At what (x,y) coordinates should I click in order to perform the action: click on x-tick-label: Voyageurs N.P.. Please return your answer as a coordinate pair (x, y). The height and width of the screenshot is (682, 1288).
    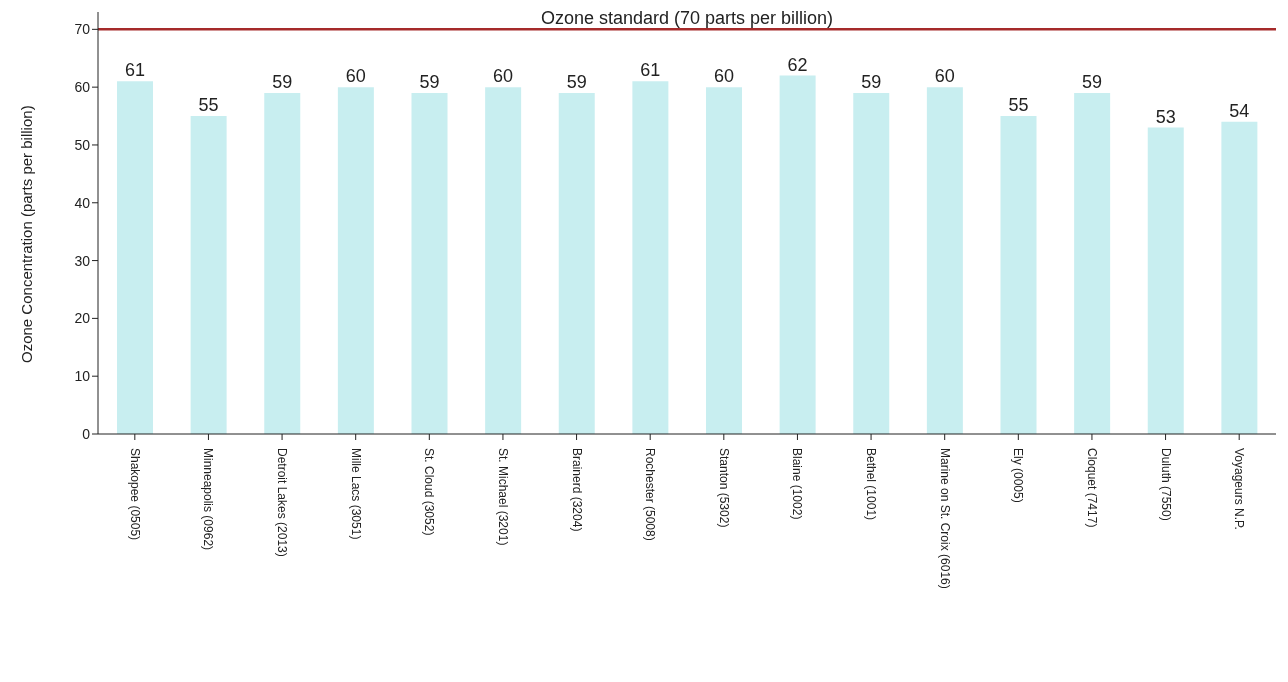
    Looking at the image, I should click on (1239, 489).